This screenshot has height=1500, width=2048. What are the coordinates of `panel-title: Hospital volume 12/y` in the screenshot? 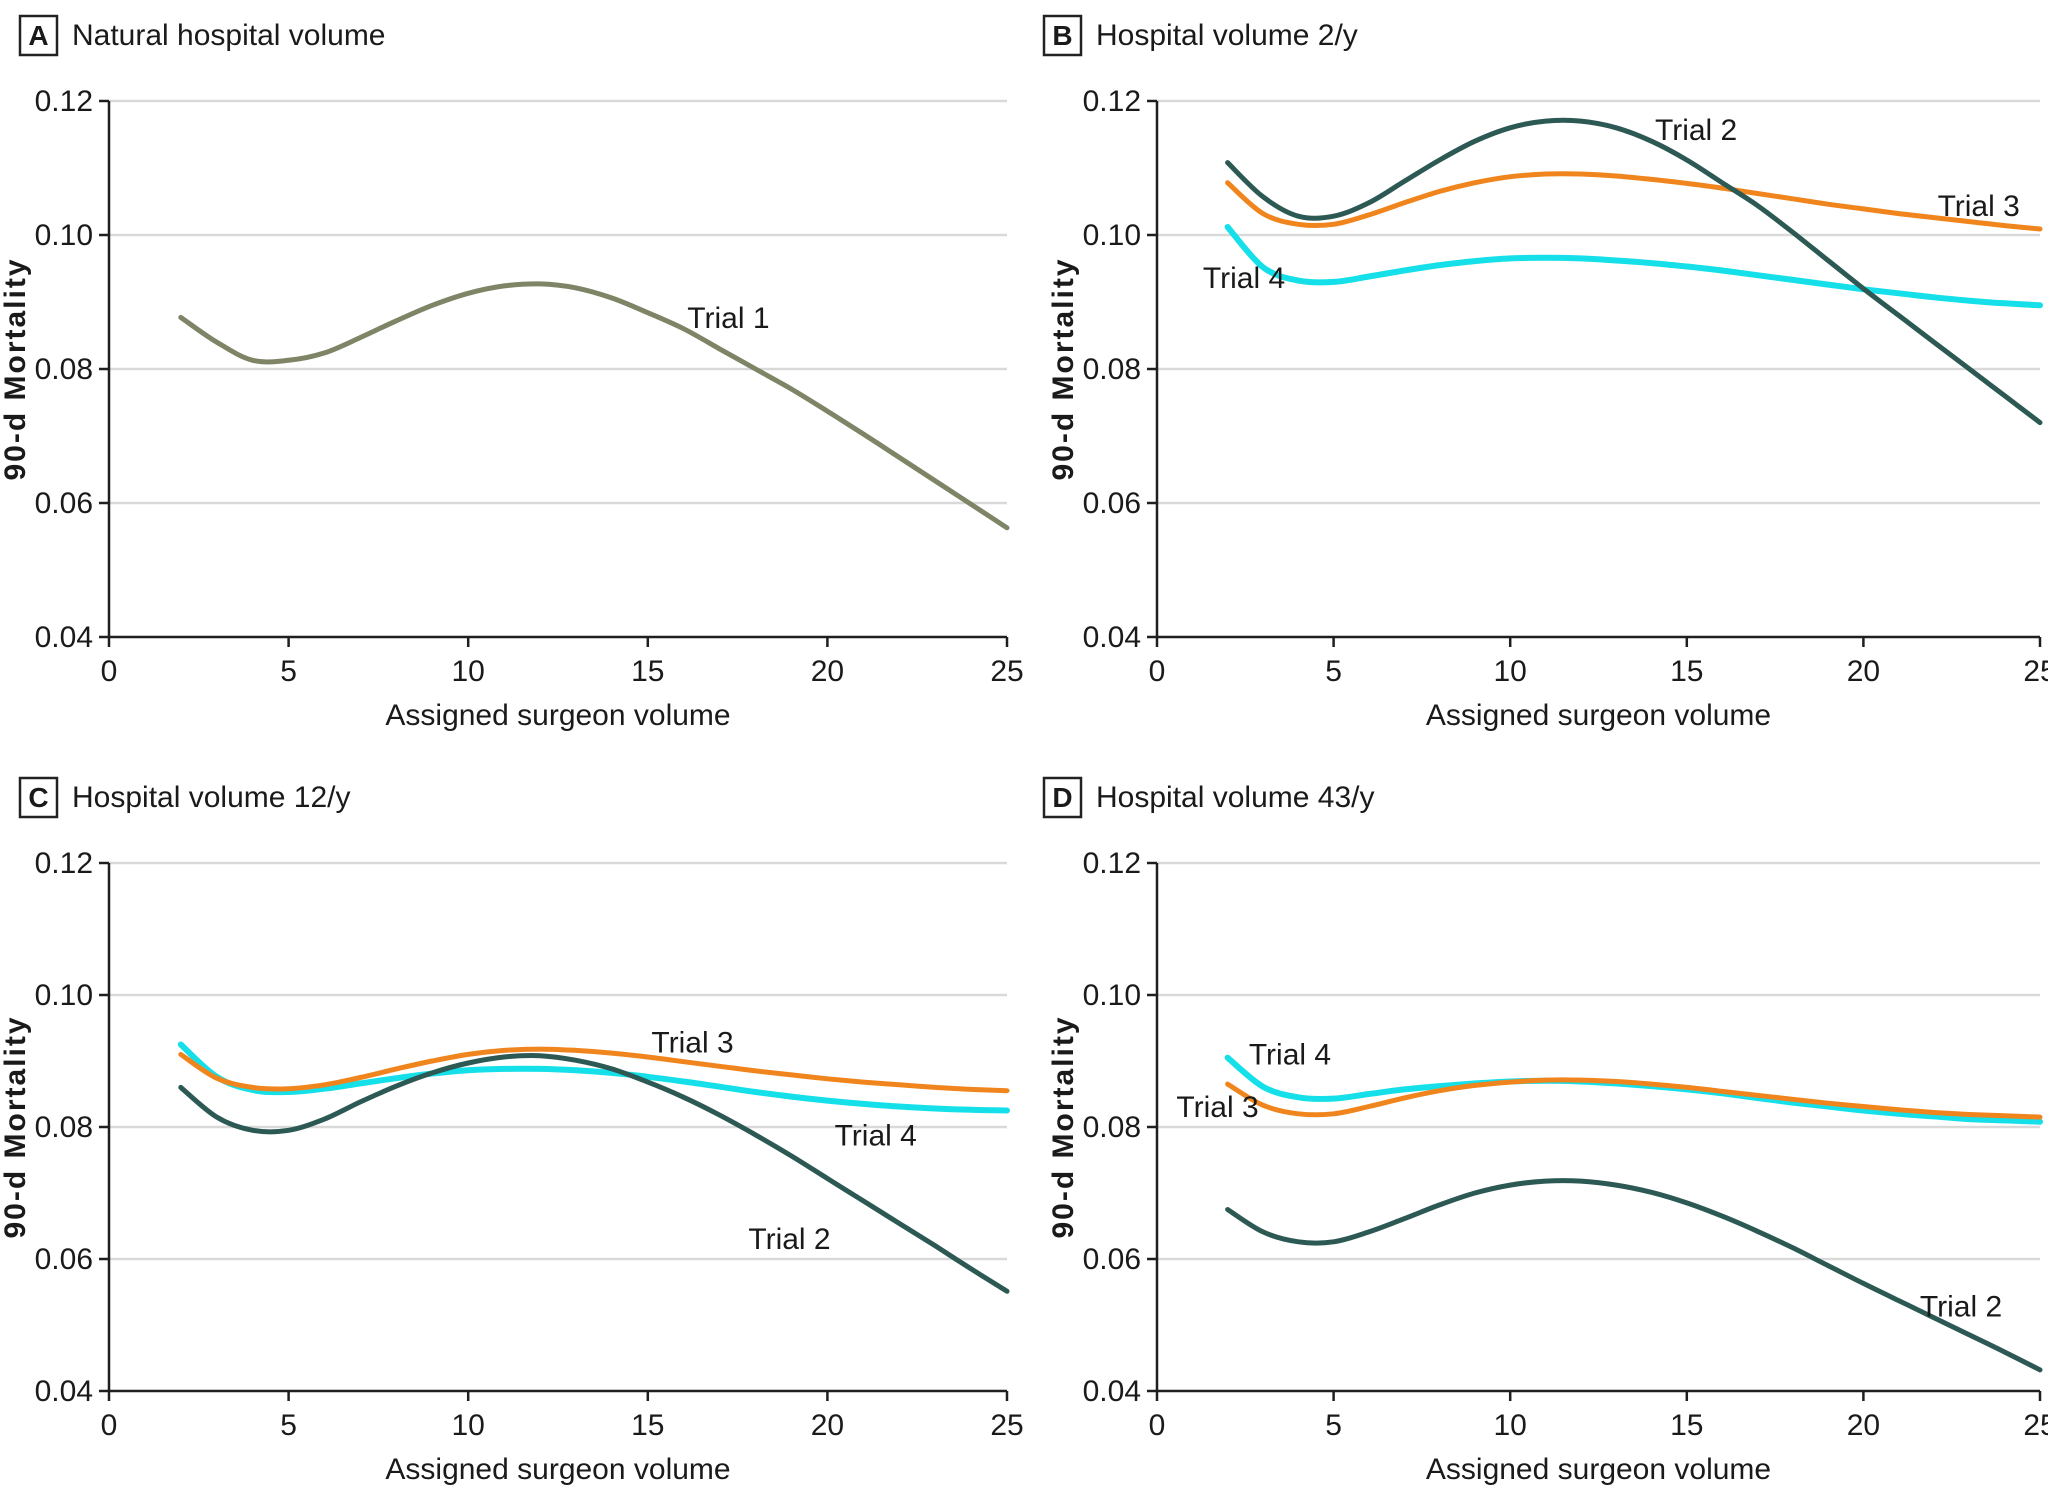 It's located at (211, 797).